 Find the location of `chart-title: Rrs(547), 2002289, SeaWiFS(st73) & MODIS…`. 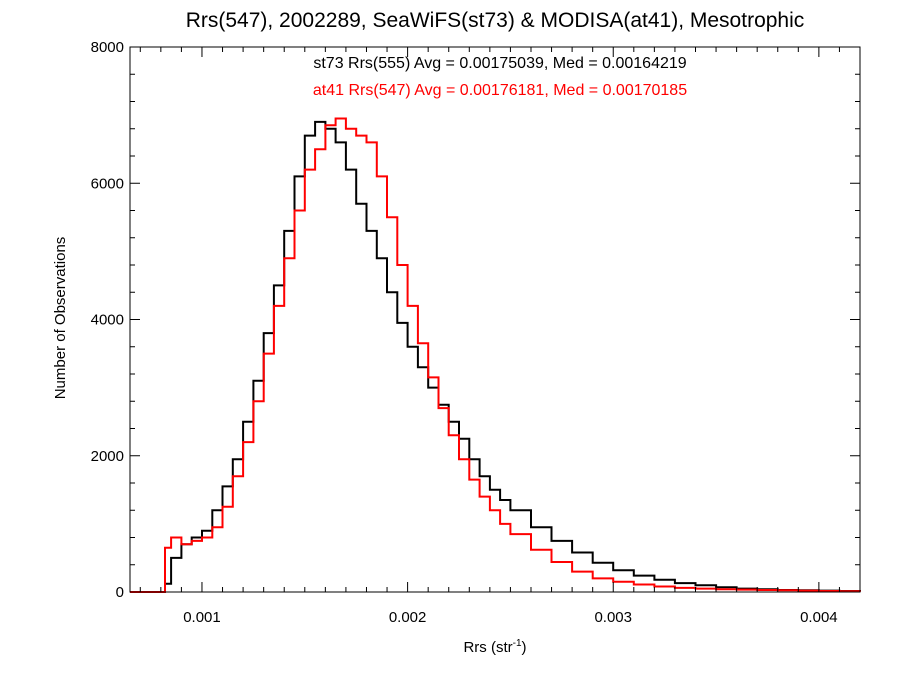

chart-title: Rrs(547), 2002289, SeaWiFS(st73) & MODIS… is located at coordinates (495, 20).